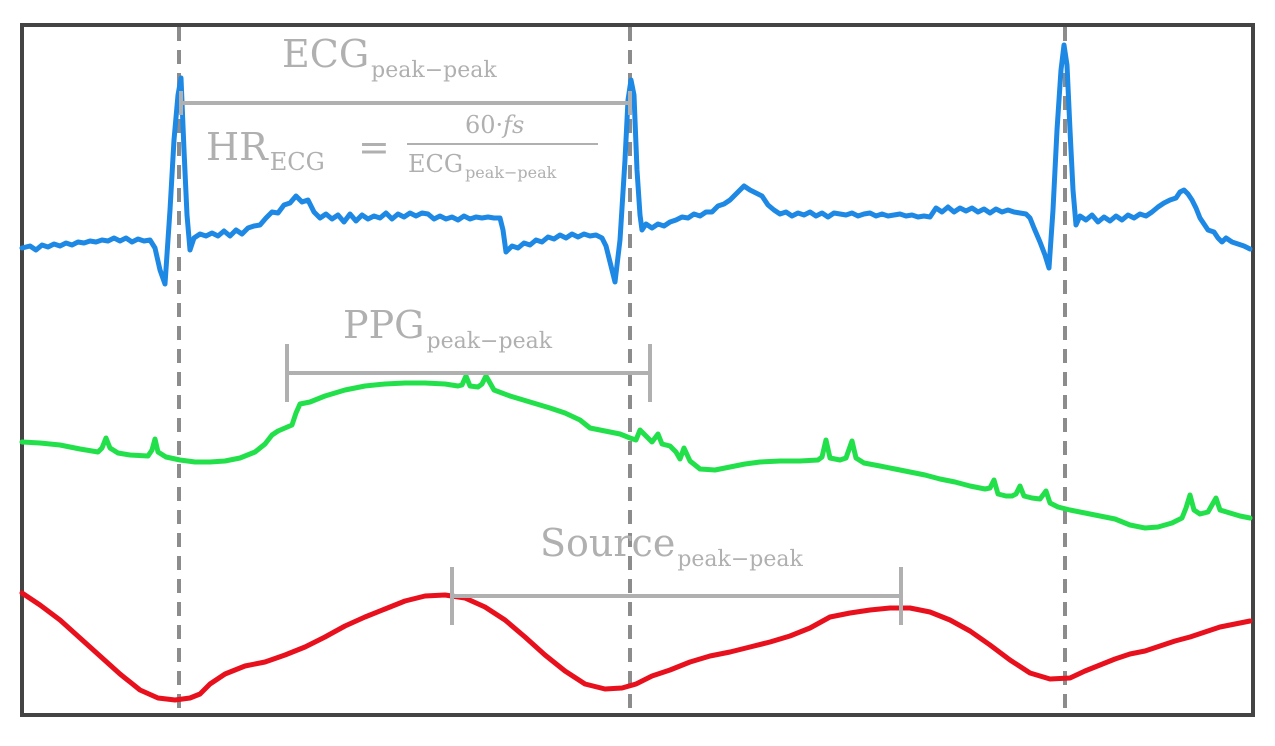 This screenshot has width=1275, height=746. I want to click on ppg-interval-label: PPGpeak−peak, so click(448, 328).